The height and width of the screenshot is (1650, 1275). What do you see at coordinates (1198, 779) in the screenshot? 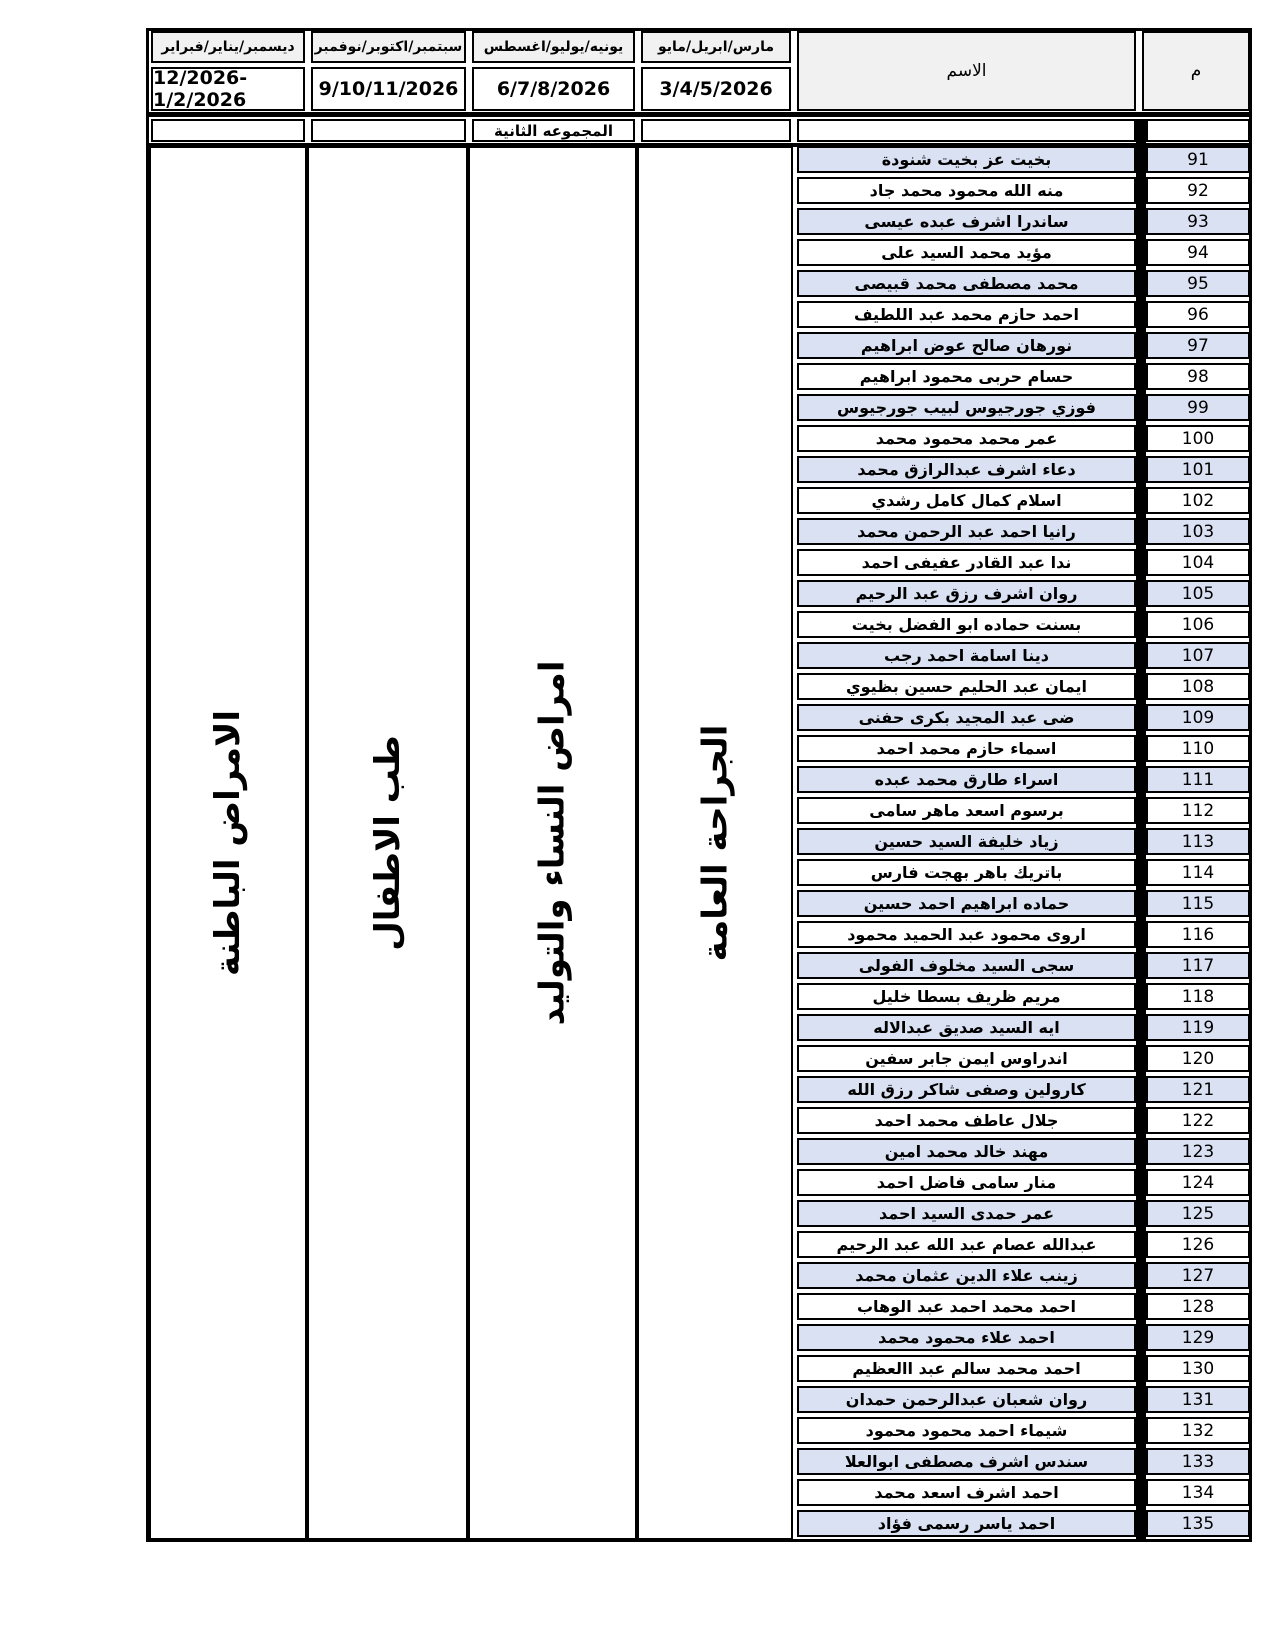
I see `student-number: 111` at bounding box center [1198, 779].